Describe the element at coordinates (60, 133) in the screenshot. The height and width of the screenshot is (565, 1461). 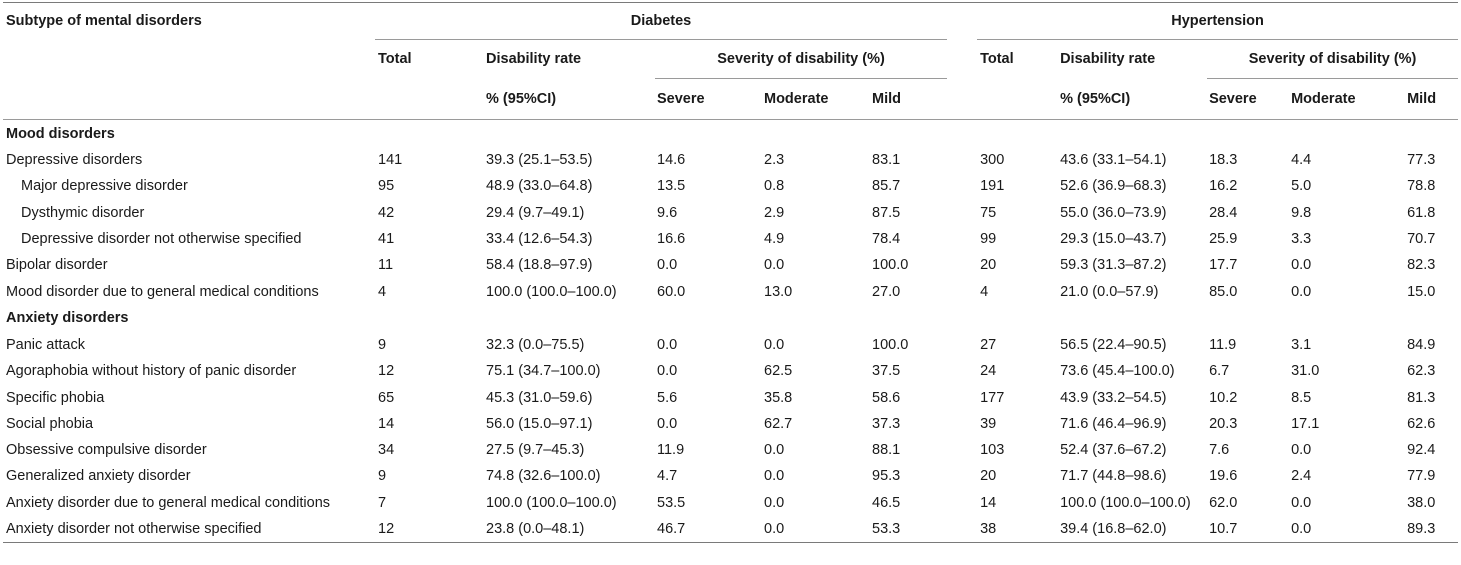
I see `group-title: Mood disorders` at that location.